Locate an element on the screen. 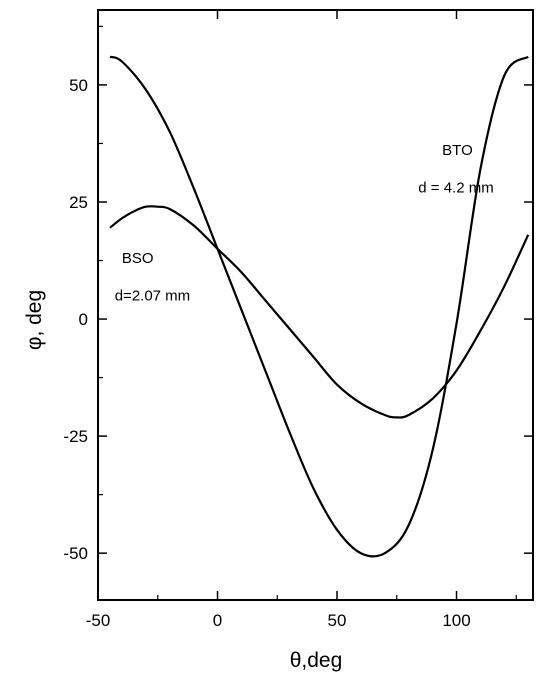 This screenshot has width=536, height=675. annotation-label: d=2.07 mm is located at coordinates (152, 295).